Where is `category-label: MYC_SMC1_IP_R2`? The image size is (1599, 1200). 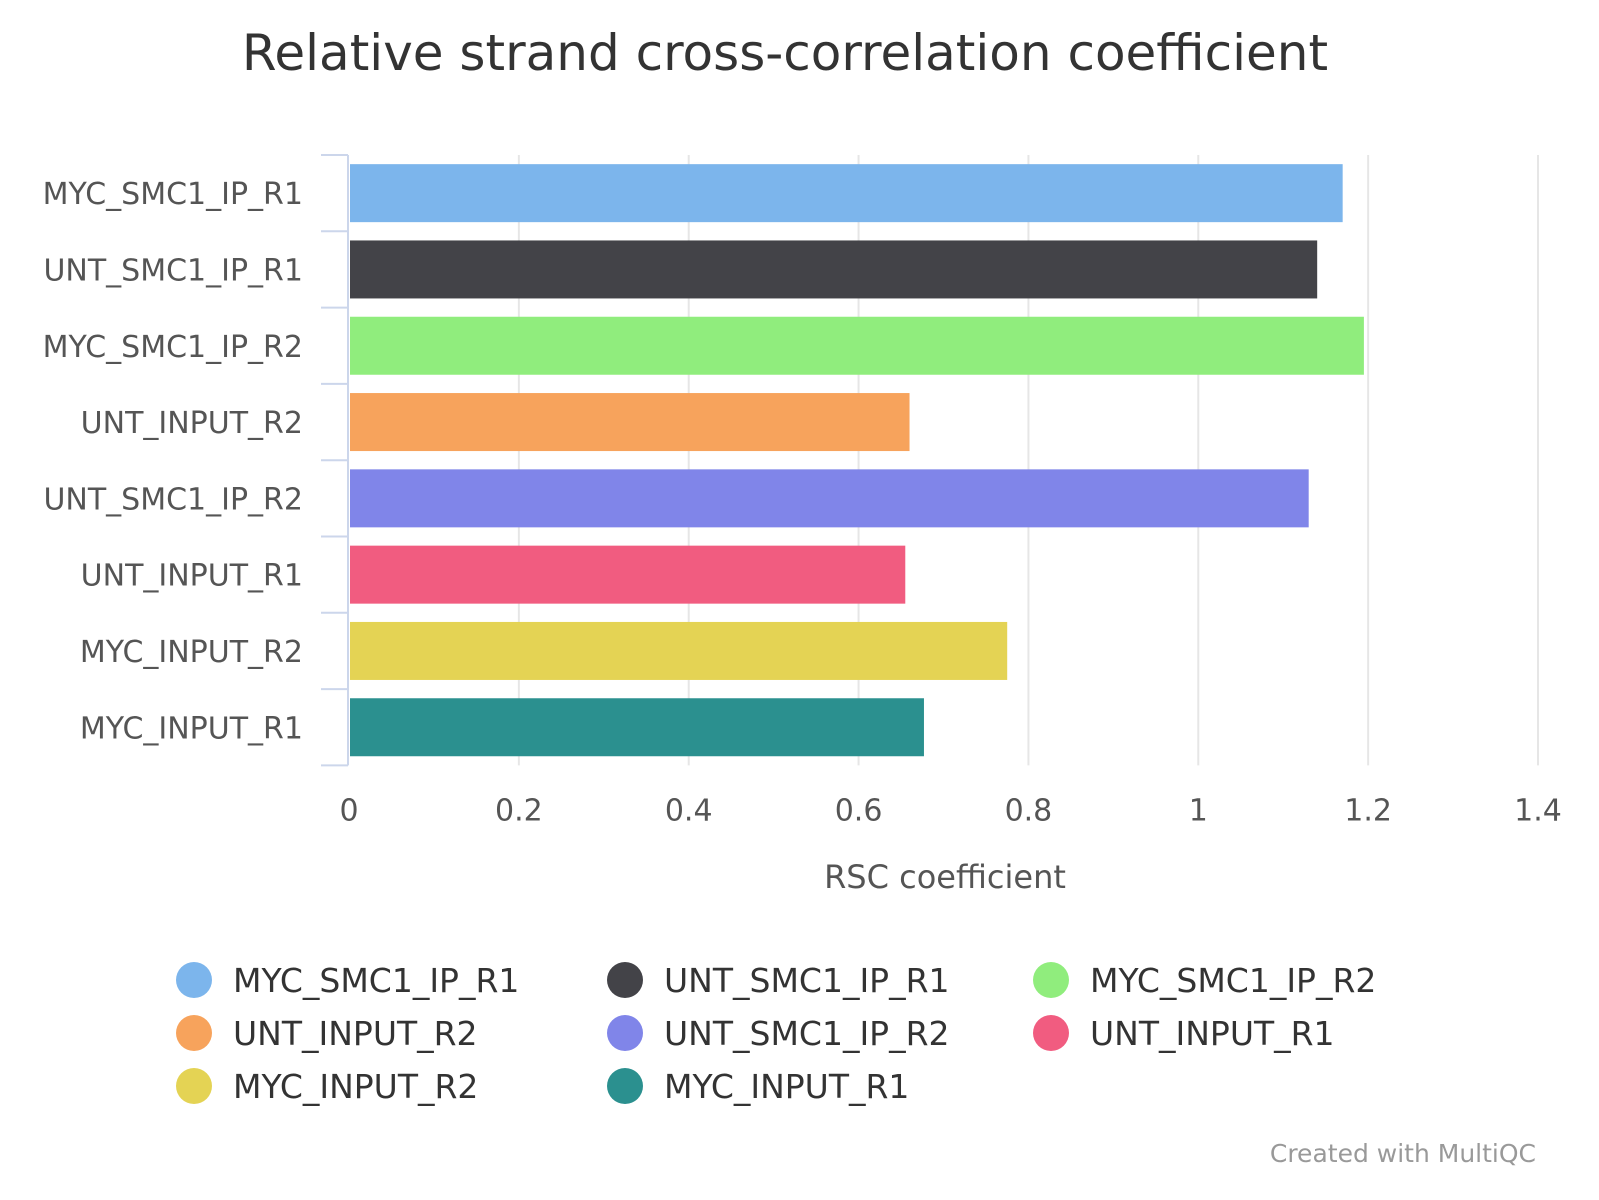 category-label: MYC_SMC1_IP_R2 is located at coordinates (173, 347).